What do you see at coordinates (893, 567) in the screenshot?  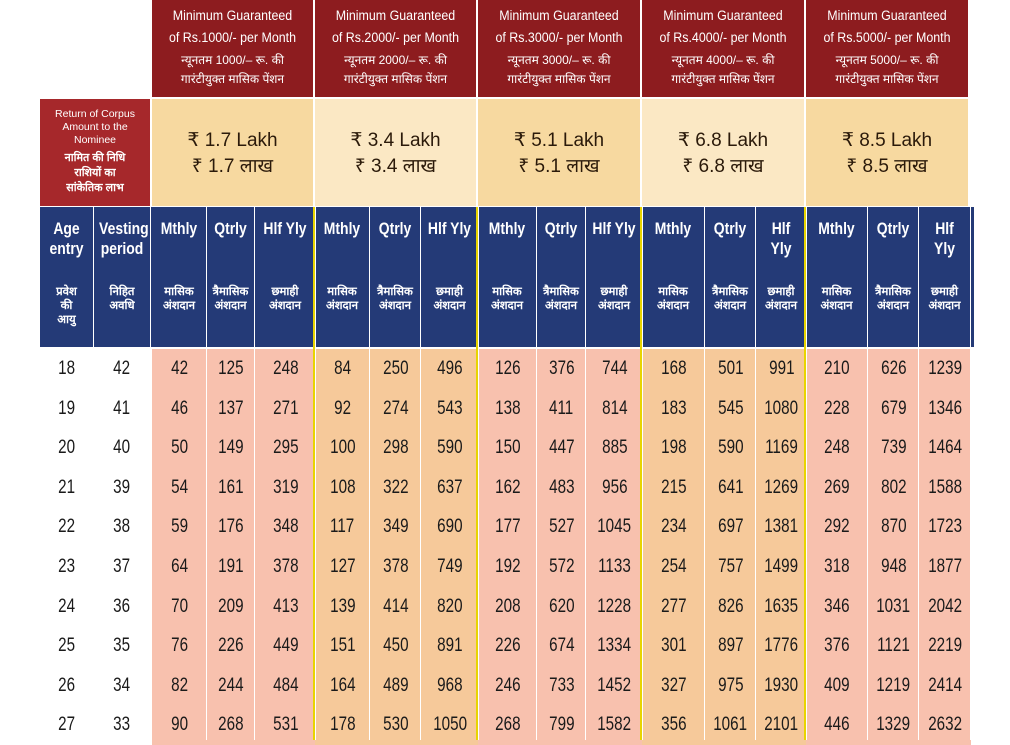 I see `contribution-cell: 948` at bounding box center [893, 567].